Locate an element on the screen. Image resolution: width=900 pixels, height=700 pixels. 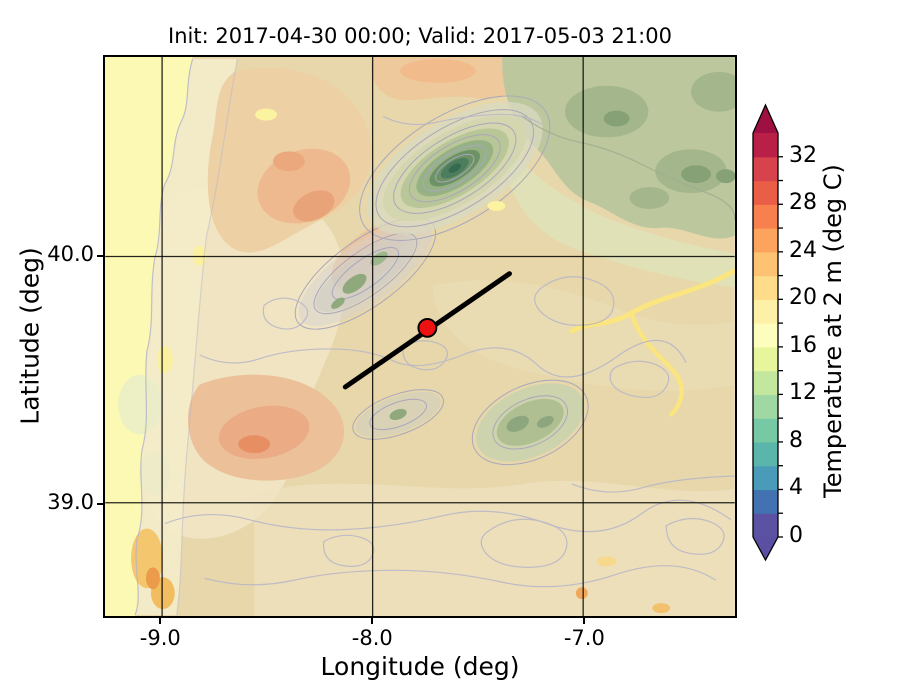
colorbar-axis-label: Temperature at 2 m (deg C) is located at coordinates (833, 331).